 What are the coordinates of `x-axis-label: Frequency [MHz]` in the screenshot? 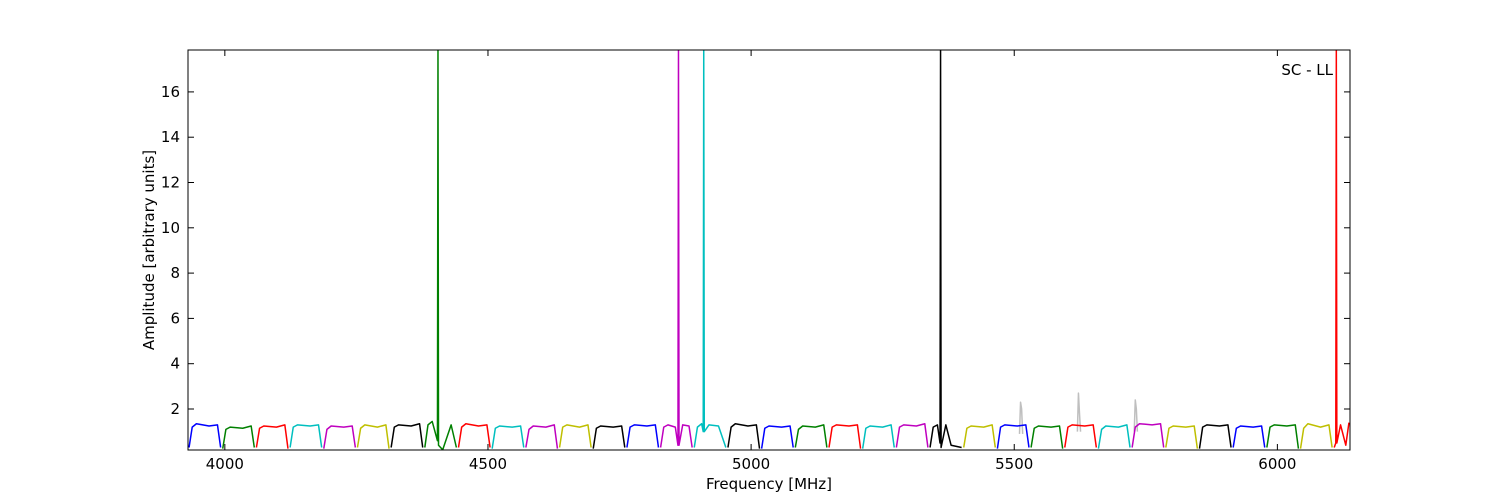 It's located at (769, 484).